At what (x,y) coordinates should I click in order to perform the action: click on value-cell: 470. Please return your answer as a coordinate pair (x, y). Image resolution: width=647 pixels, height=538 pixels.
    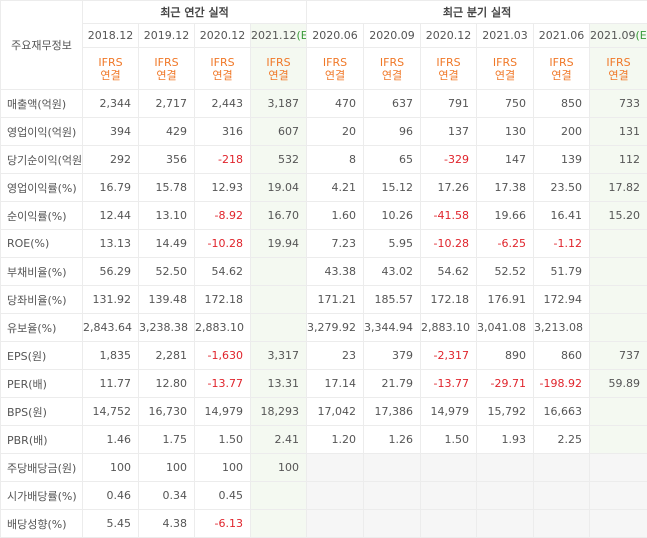
    Looking at the image, I should click on (335, 104).